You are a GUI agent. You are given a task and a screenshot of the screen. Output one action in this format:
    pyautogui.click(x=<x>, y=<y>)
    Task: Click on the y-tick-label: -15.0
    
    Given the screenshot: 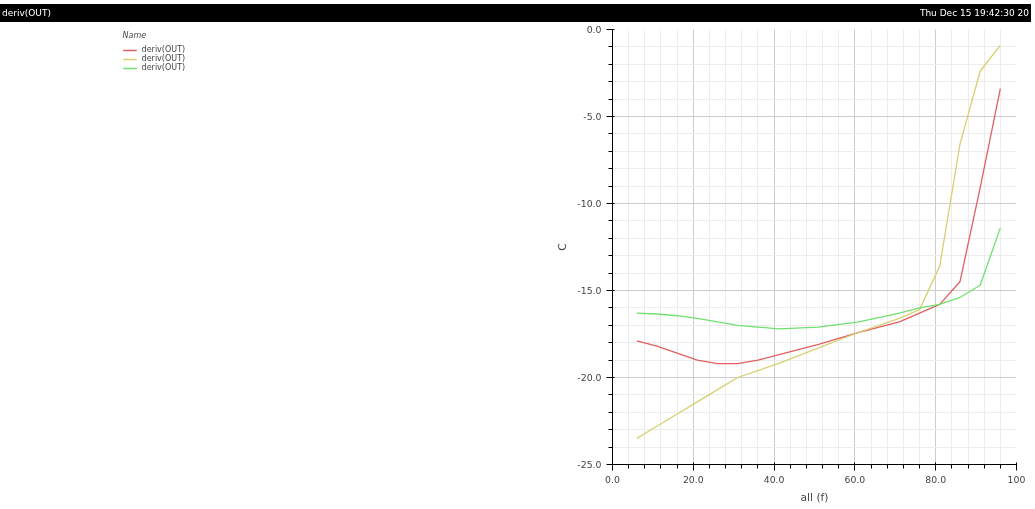 What is the action you would take?
    pyautogui.click(x=589, y=290)
    